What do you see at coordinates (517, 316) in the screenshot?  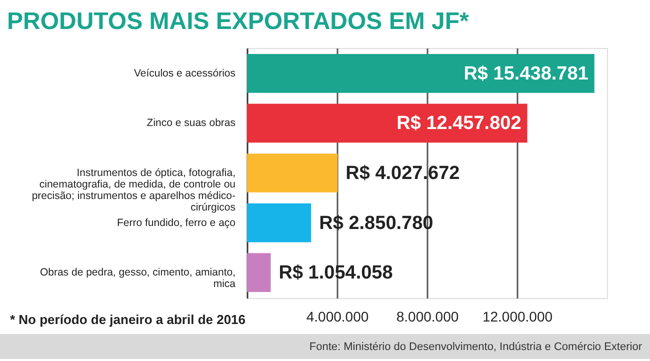 I see `x-tick-label: 12.000.000` at bounding box center [517, 316].